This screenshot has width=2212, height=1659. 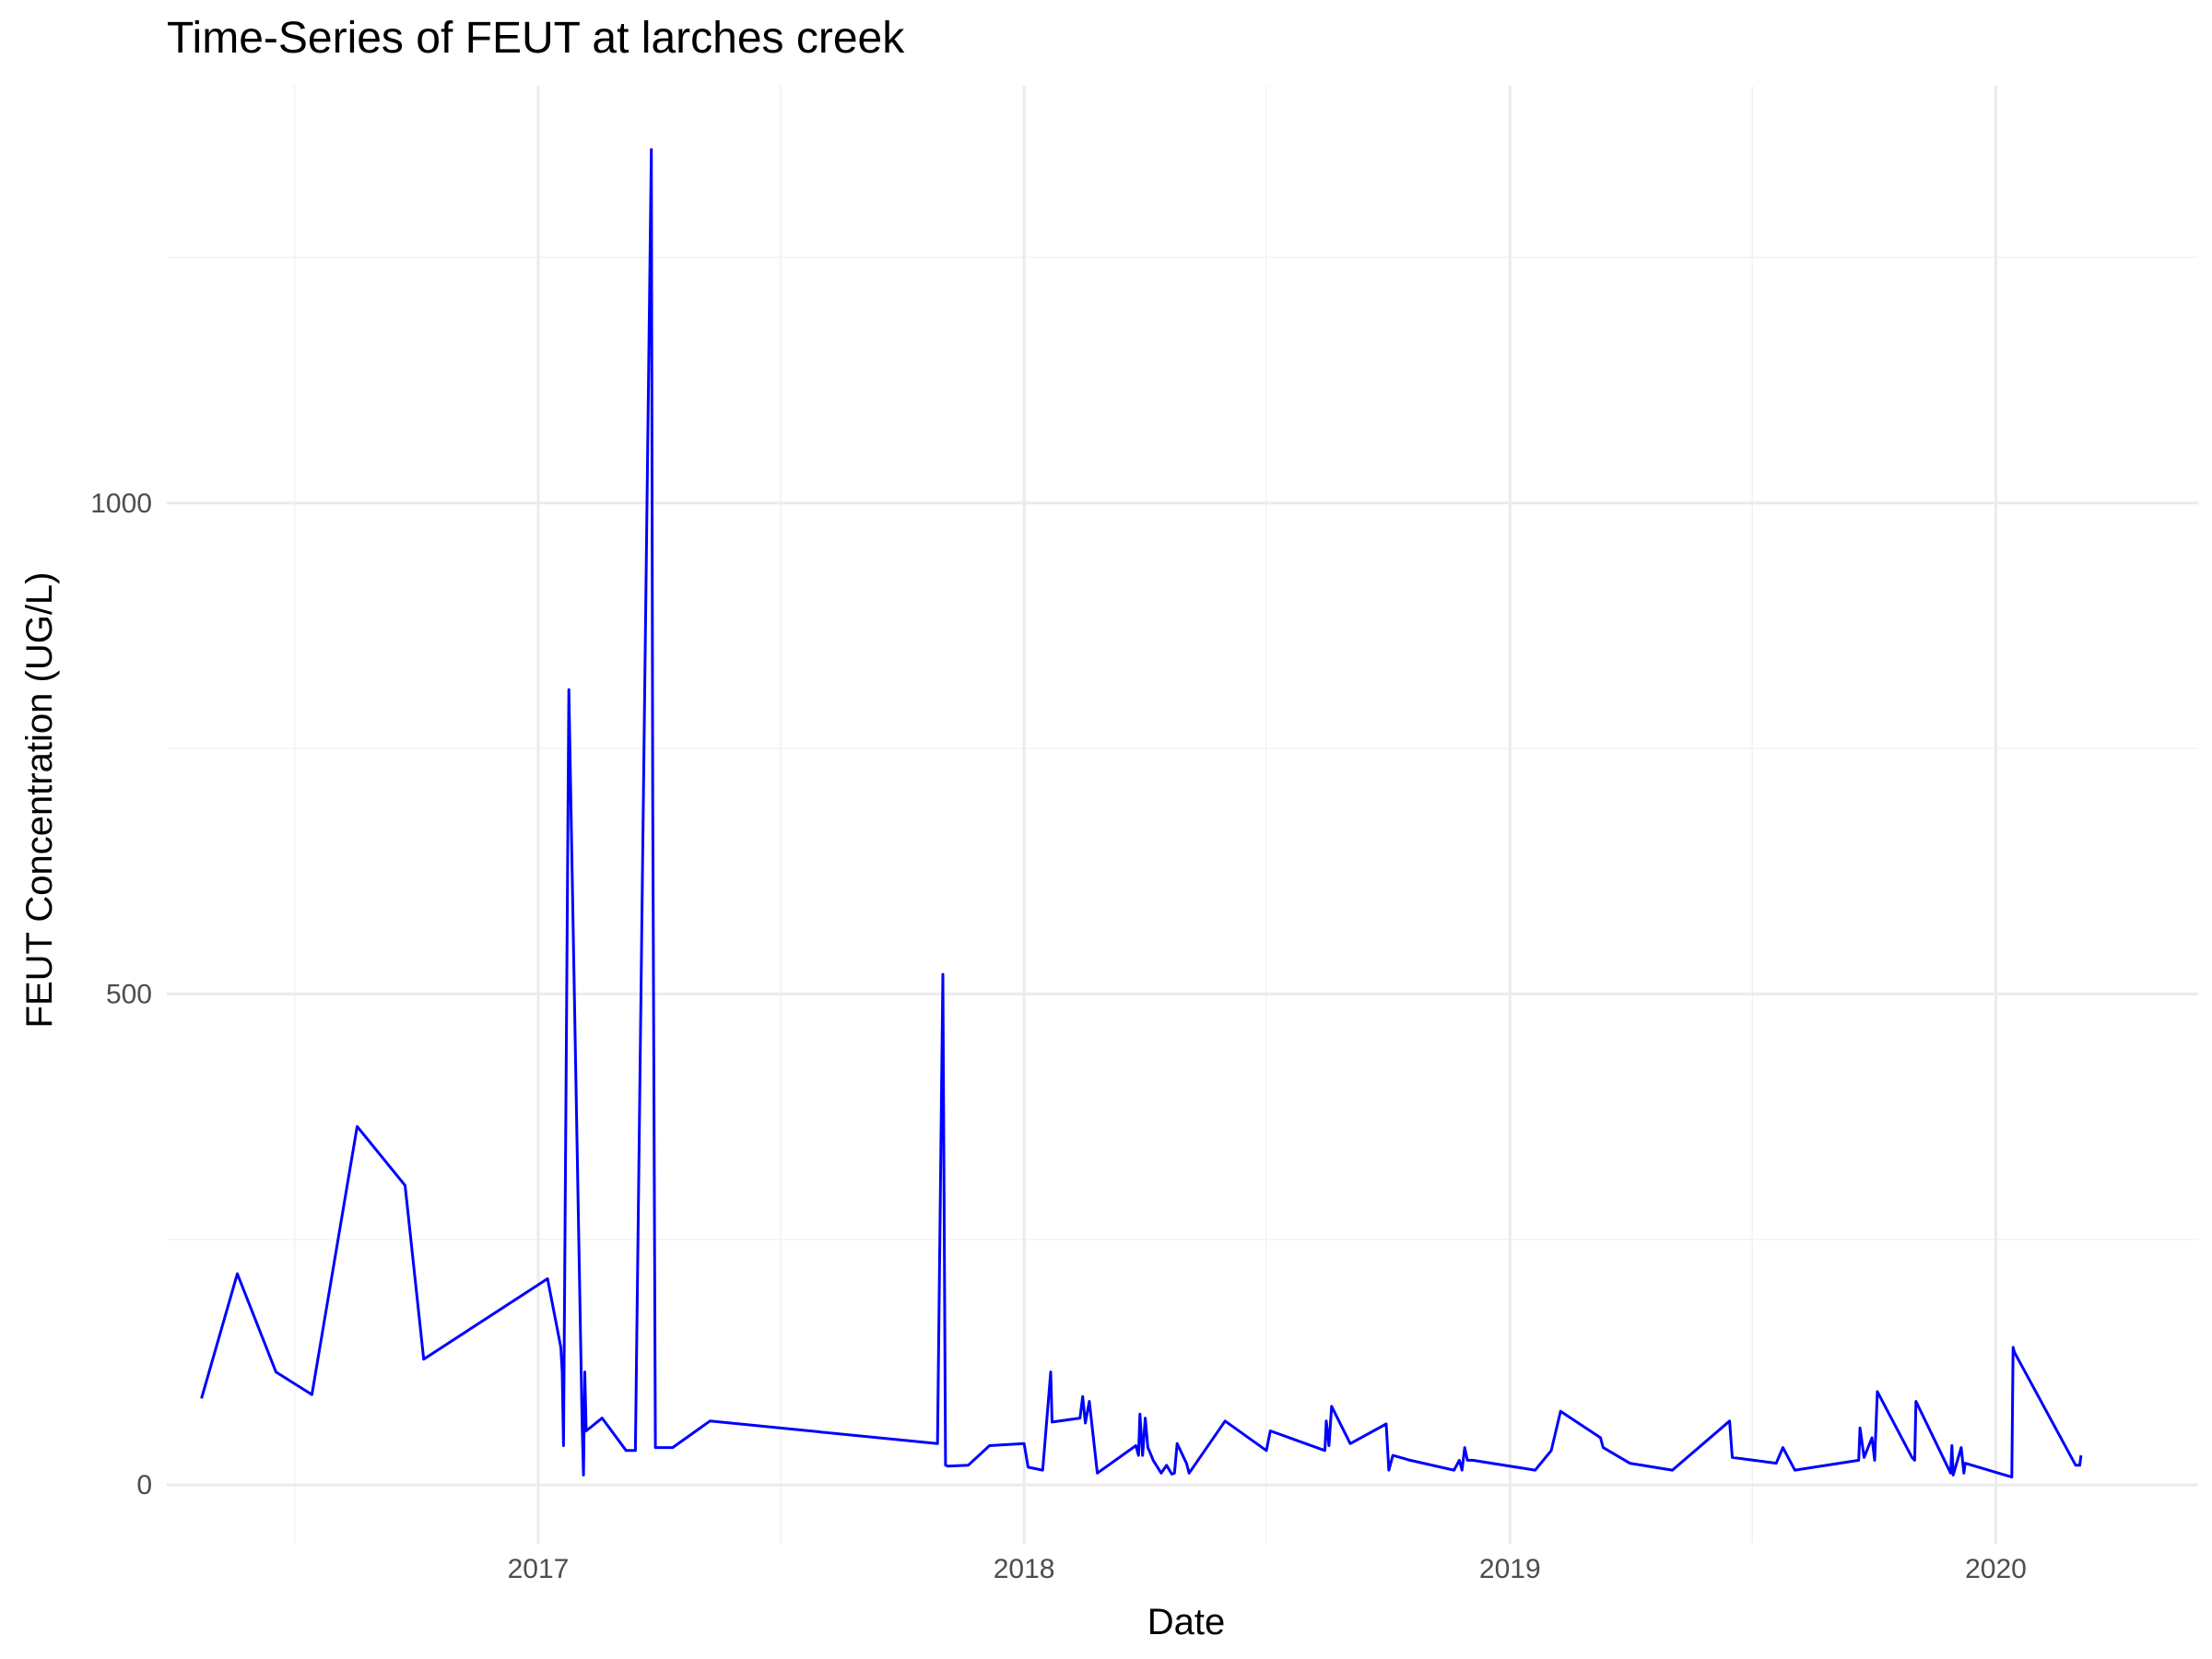 I want to click on x-axis-ticks: 2017 2018 2019 2020, so click(x=1267, y=1569).